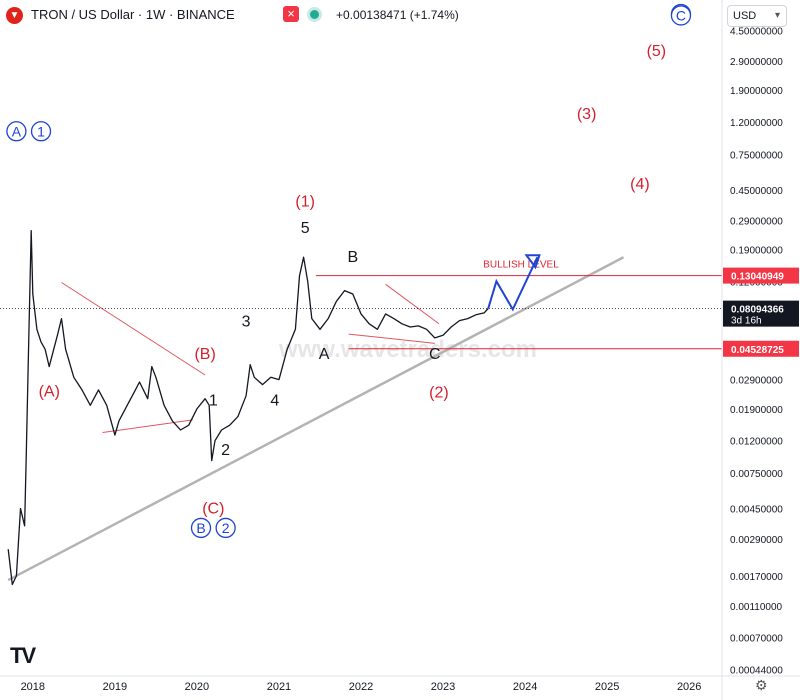 This screenshot has width=800, height=700. Describe the element at coordinates (435, 354) in the screenshot. I see `wave-label-15: C` at that location.